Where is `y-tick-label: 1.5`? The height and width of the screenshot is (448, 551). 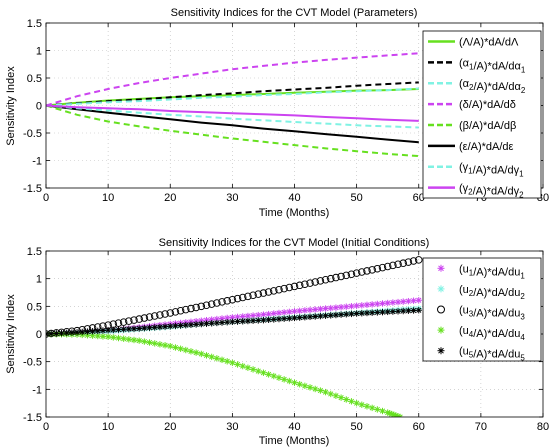 y-tick-label: 1.5 is located at coordinates (34, 24).